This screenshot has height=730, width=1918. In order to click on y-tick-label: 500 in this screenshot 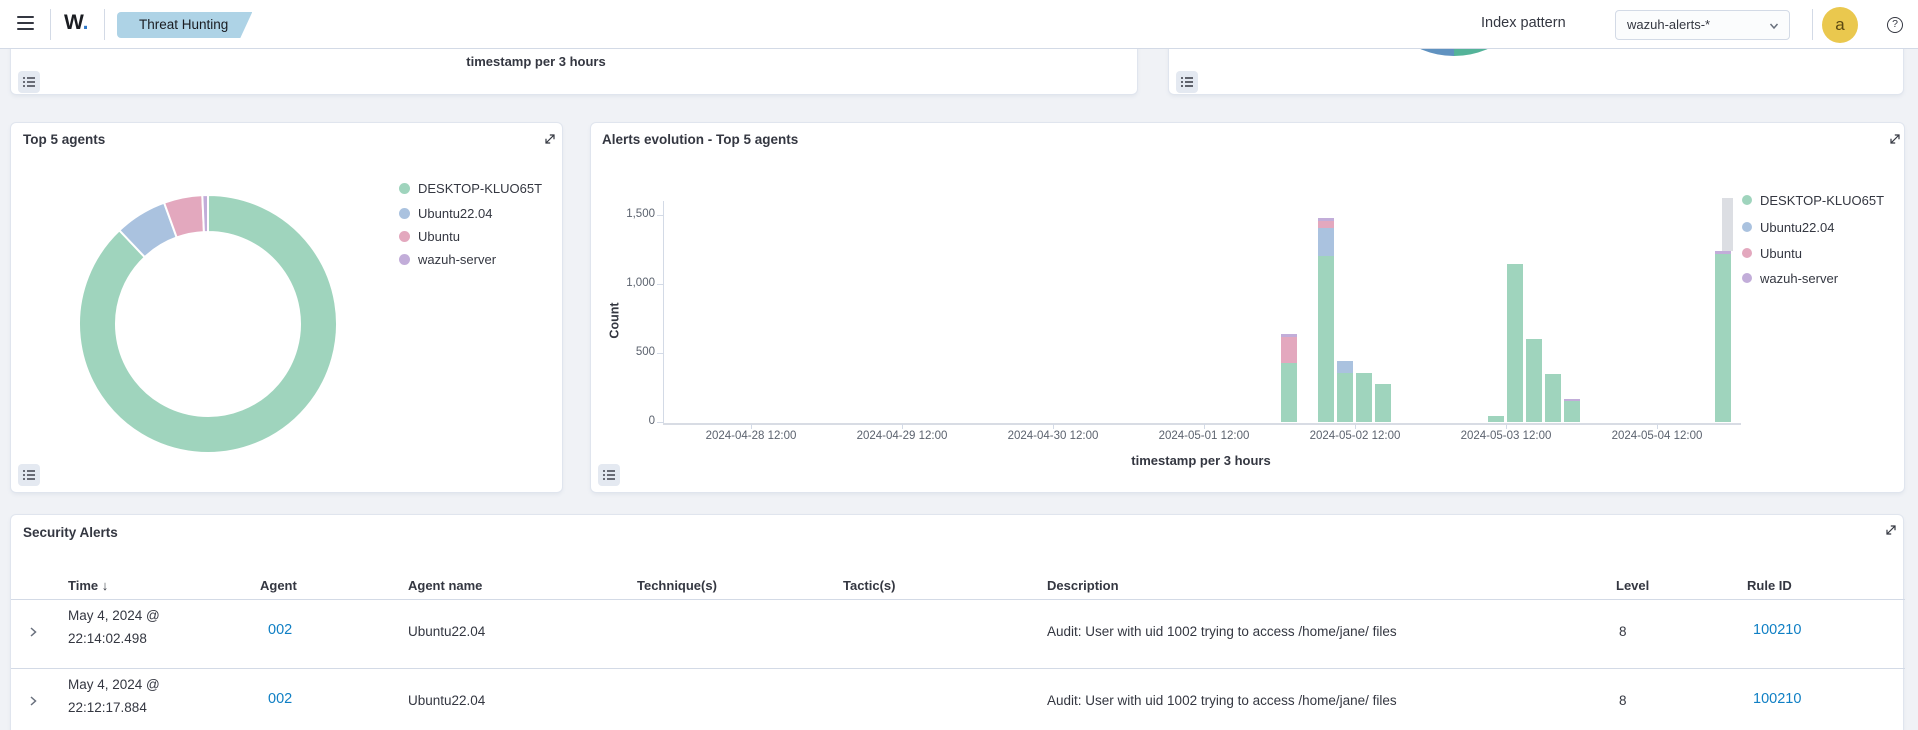, I will do `click(645, 352)`.